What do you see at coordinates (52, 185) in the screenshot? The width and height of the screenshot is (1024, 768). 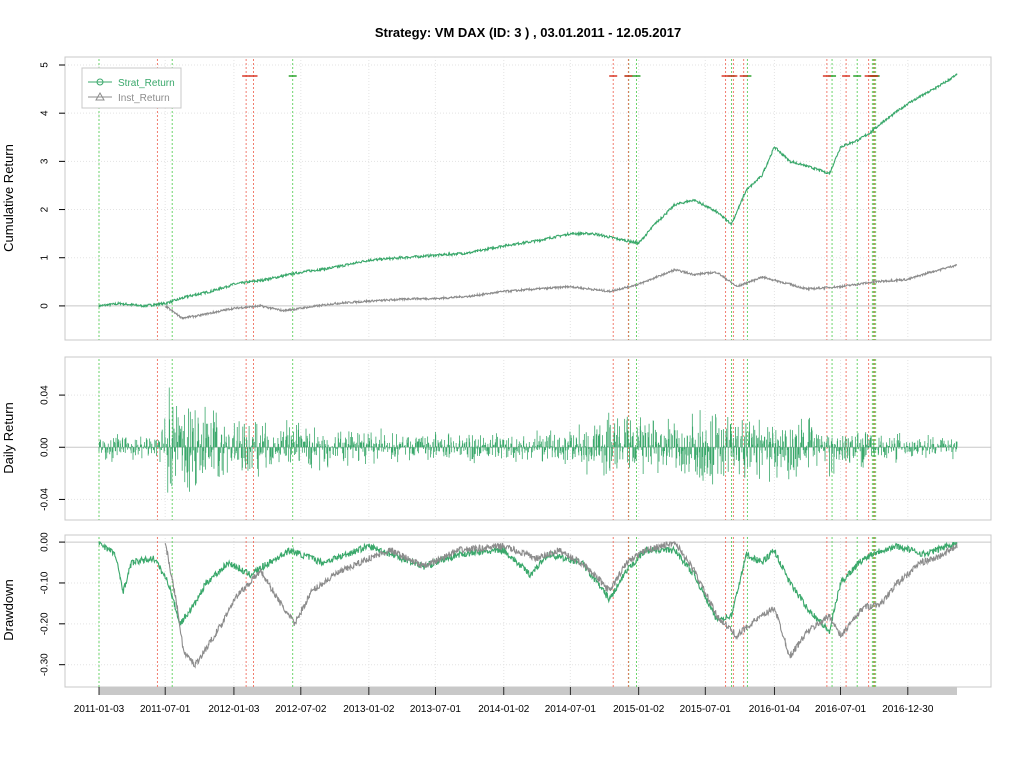 I see `panel-cumulative-y-axis: 0 1 2 3 4 5` at bounding box center [52, 185].